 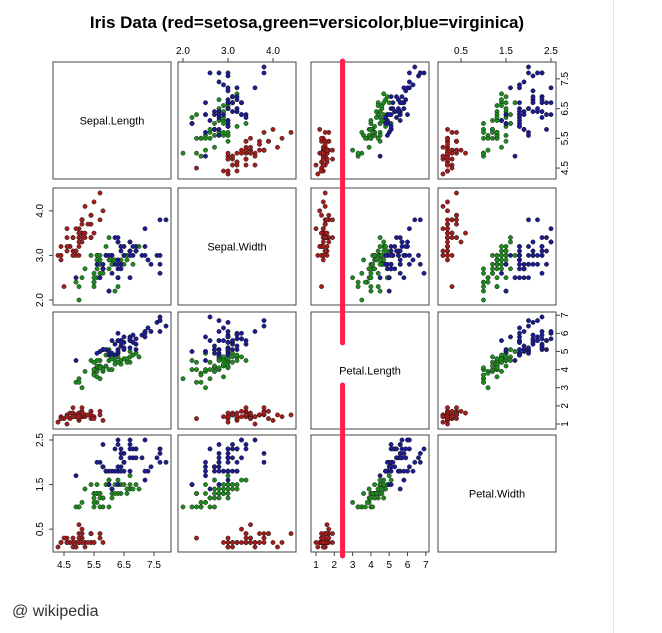 What do you see at coordinates (551, 51) in the screenshot?
I see `tick-label-Petal.Width: 2.5` at bounding box center [551, 51].